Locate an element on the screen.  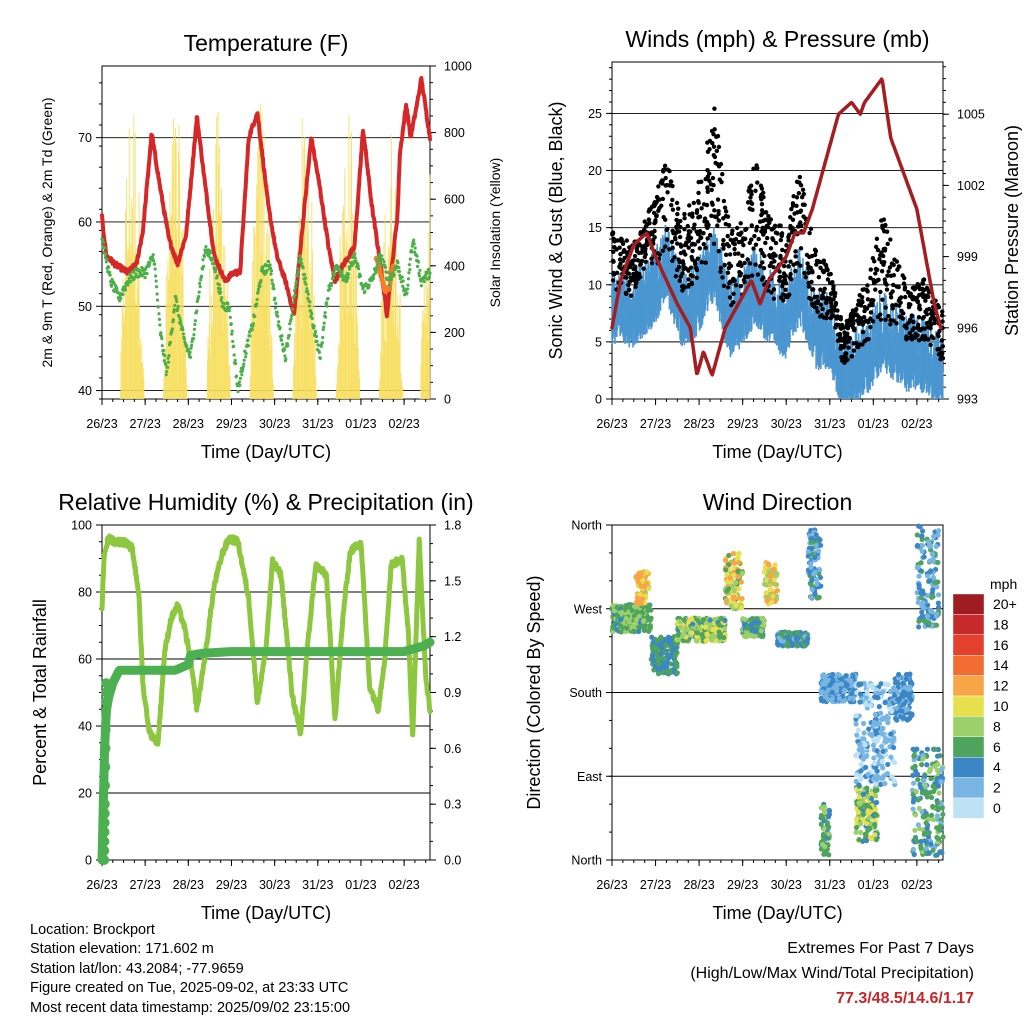
panel-title: Wind Direction is located at coordinates (778, 502).